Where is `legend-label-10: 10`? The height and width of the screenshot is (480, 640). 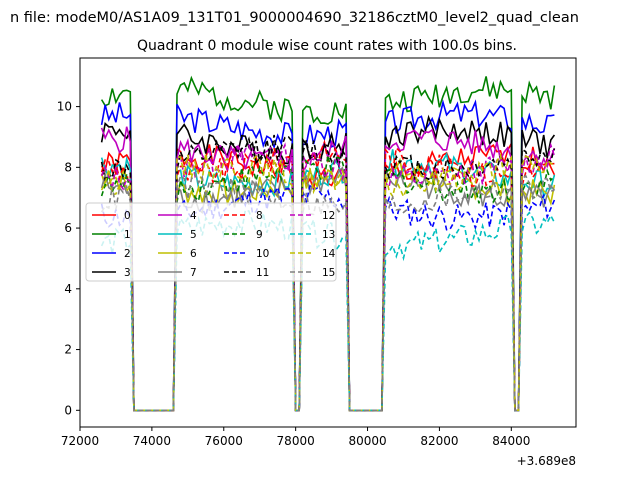 legend-label-10: 10 is located at coordinates (262, 254).